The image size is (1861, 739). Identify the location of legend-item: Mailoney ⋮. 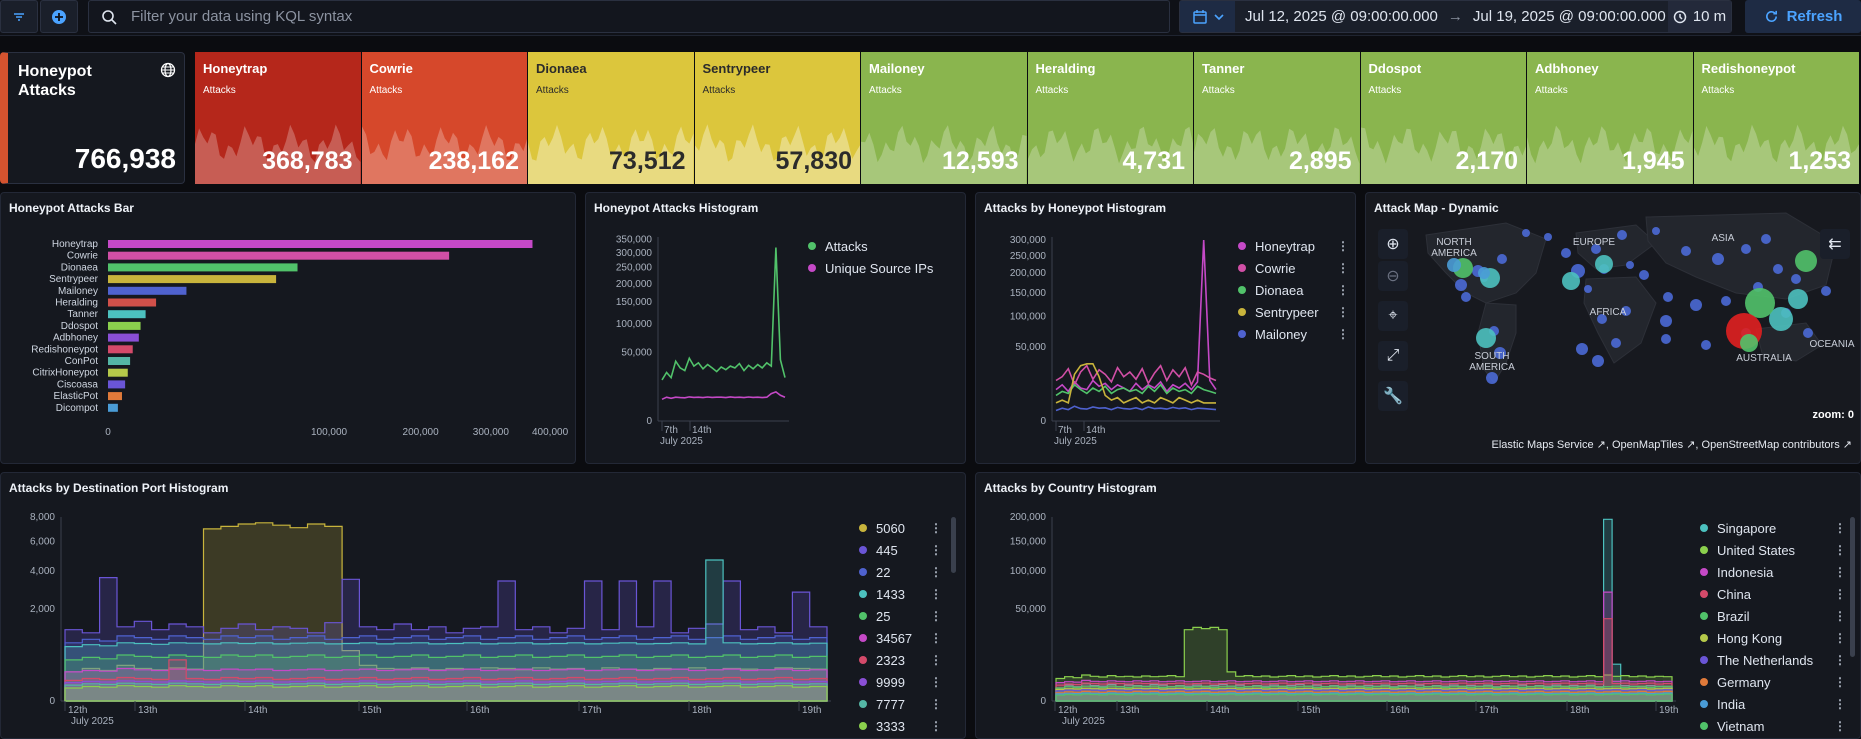
(1293, 334).